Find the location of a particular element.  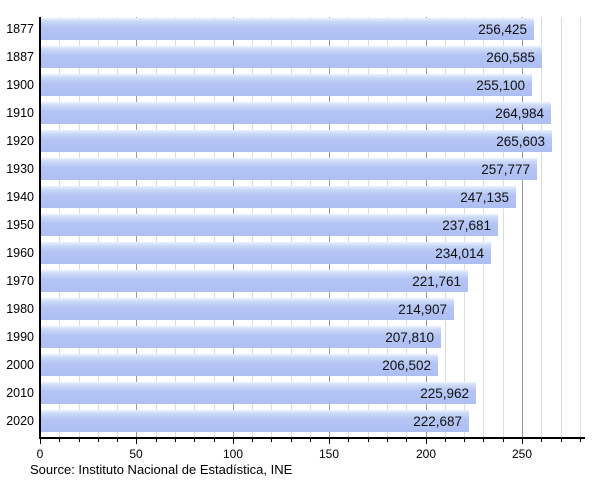

x-axis-line is located at coordinates (312, 438).